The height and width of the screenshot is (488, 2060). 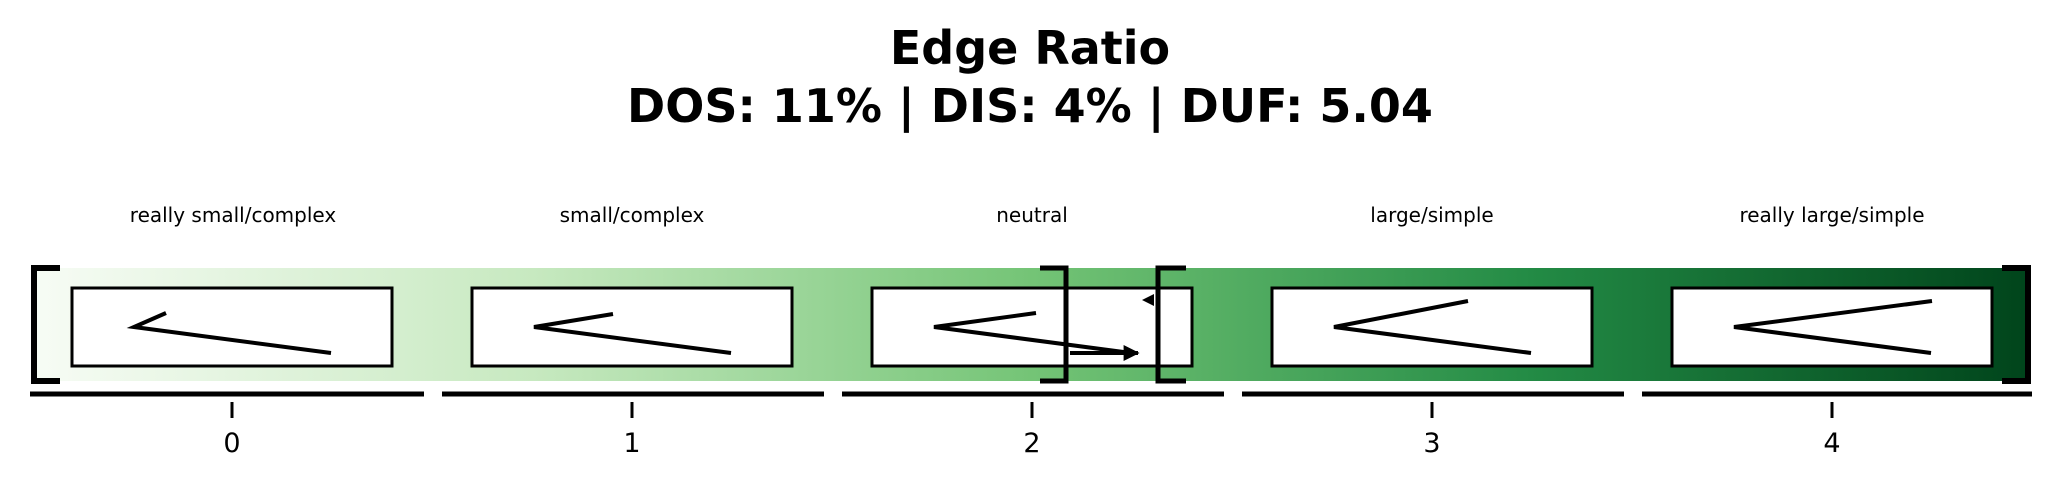 I want to click on chart-subtitle: DOS: 11% | DIS: 4% | DUF: 5.04, so click(x=1030, y=106).